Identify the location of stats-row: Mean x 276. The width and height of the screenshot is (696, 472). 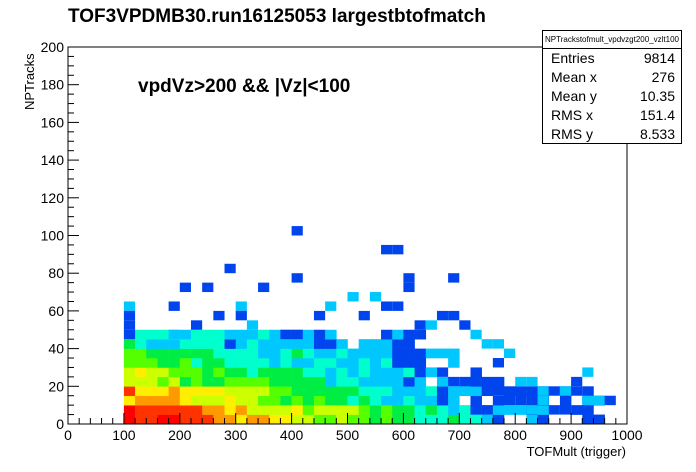
(612, 77).